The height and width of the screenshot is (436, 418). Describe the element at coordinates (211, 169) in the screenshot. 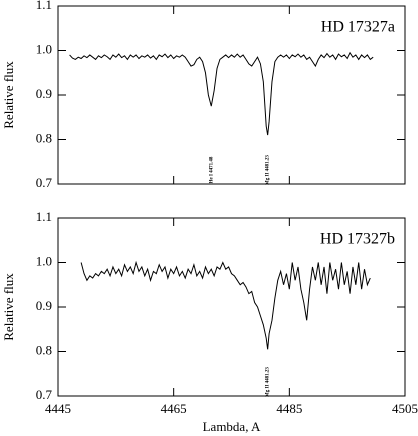

I see `line-annotation: He I 4471.48` at that location.